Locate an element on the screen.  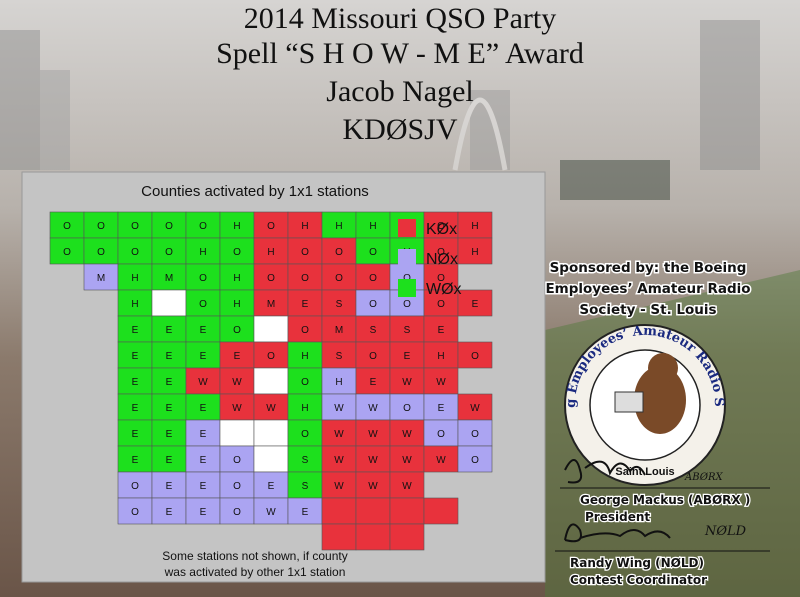
map-title: Counties activated by 1x1 stations is located at coordinates (255, 191).